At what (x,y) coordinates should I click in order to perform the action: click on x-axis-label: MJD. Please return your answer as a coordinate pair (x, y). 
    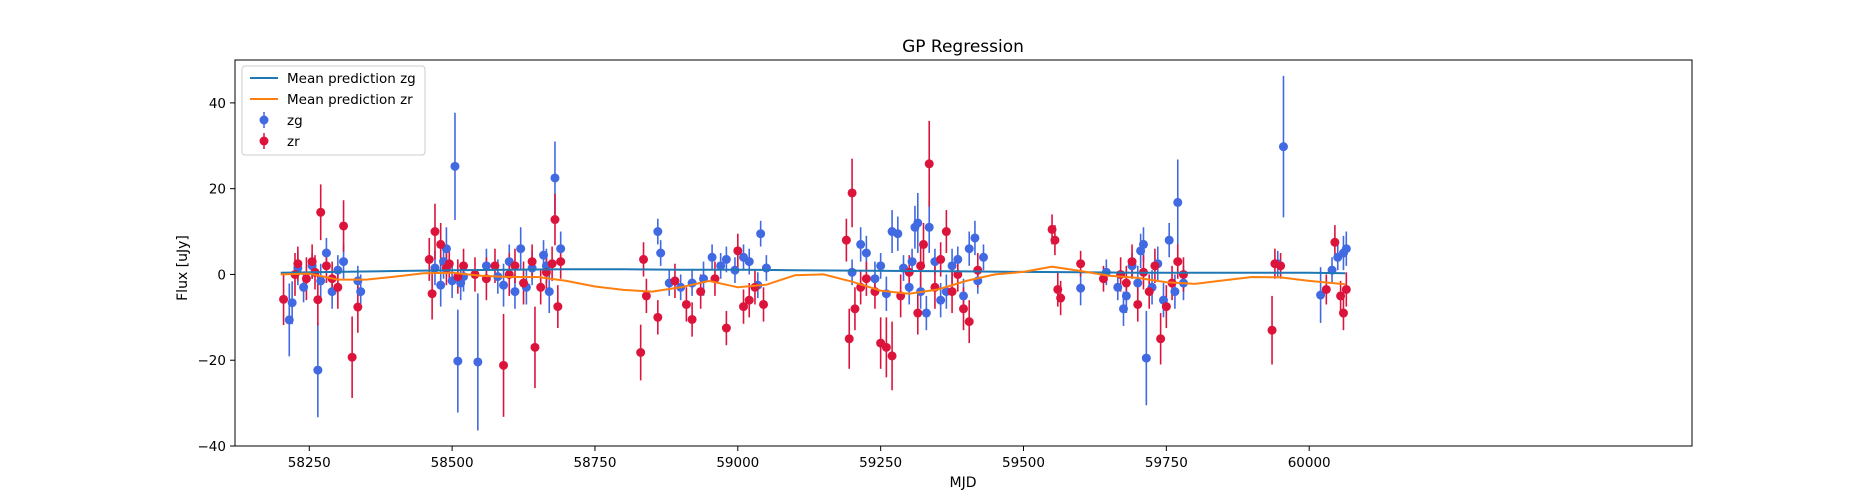
    Looking at the image, I should click on (963, 483).